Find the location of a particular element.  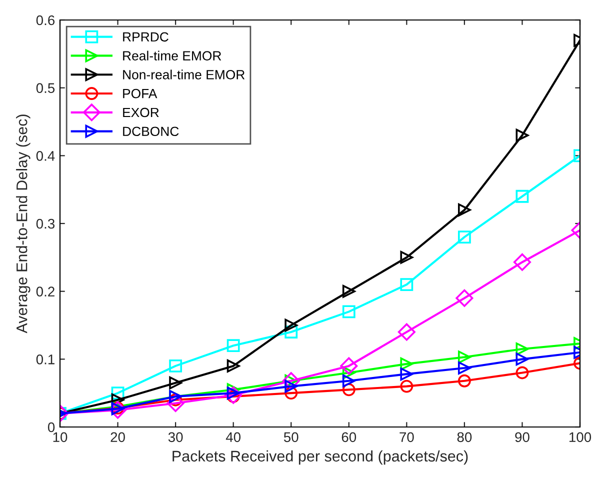

y-tick-label: 0.4 is located at coordinates (45, 156).